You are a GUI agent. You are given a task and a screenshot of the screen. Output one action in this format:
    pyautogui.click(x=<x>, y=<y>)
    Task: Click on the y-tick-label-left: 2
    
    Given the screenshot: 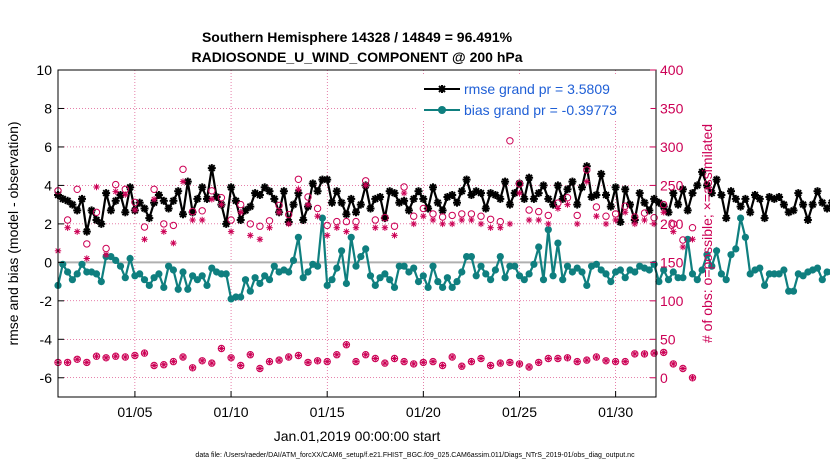 What is the action you would take?
    pyautogui.click(x=48, y=224)
    